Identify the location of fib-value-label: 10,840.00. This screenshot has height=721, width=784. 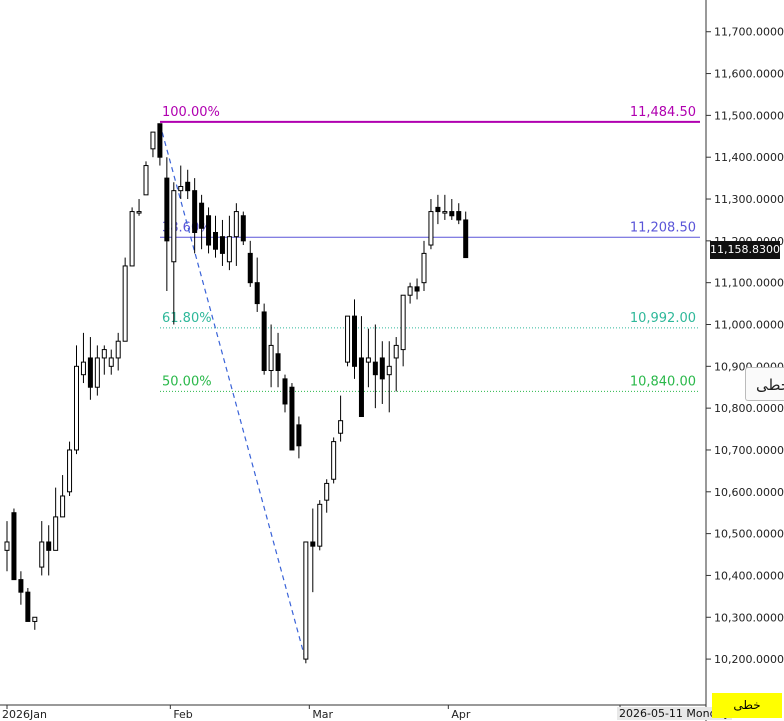
(663, 381).